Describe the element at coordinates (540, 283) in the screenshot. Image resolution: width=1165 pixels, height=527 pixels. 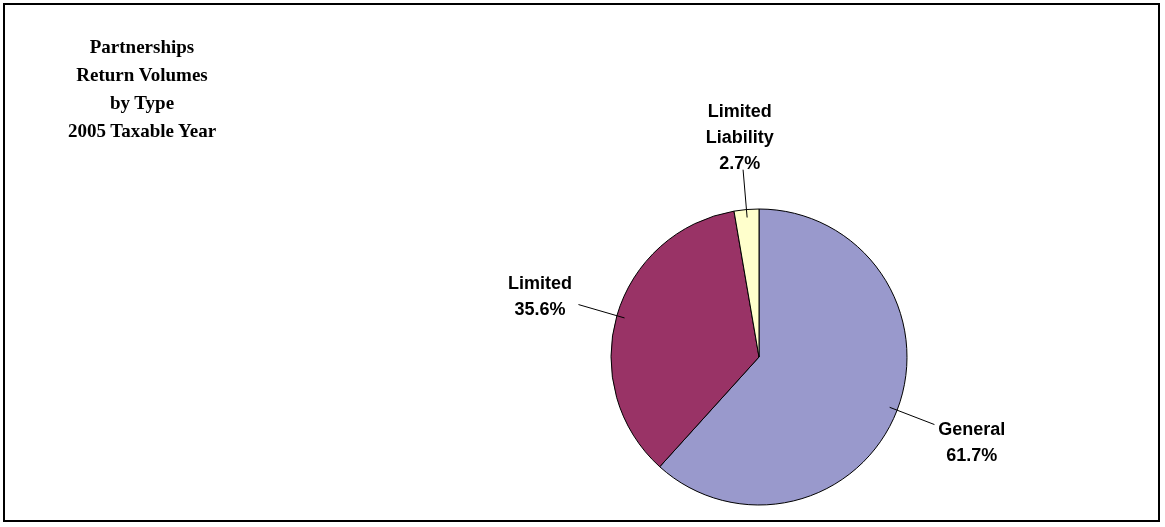
I see `slice-label: Limited` at that location.